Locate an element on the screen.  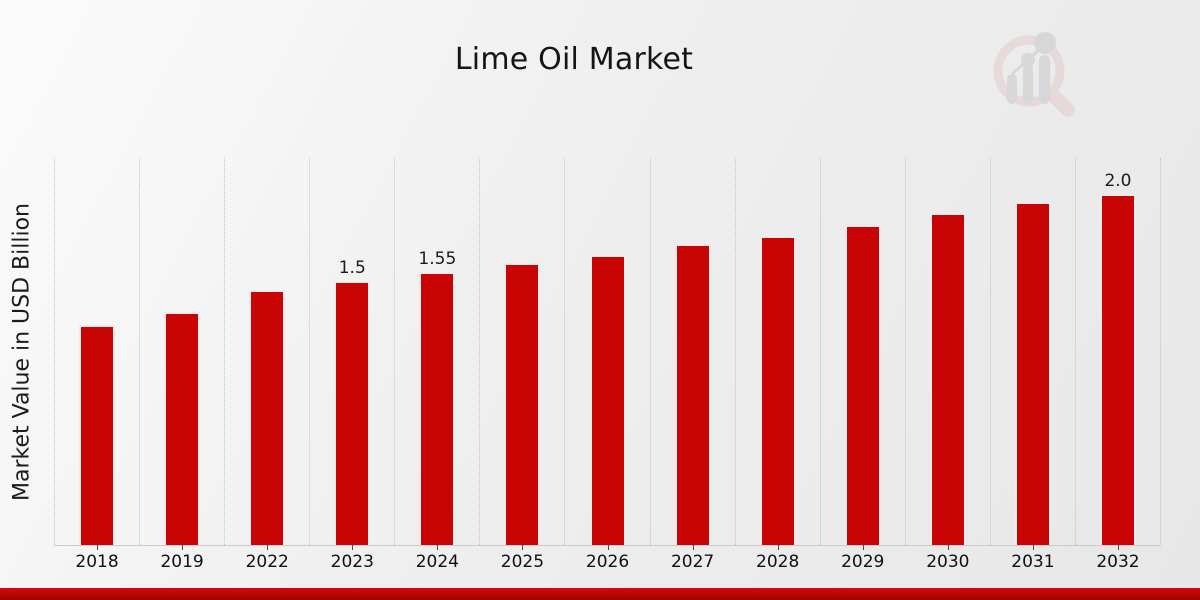
bar-value-label-2023: 1.5 is located at coordinates (352, 267).